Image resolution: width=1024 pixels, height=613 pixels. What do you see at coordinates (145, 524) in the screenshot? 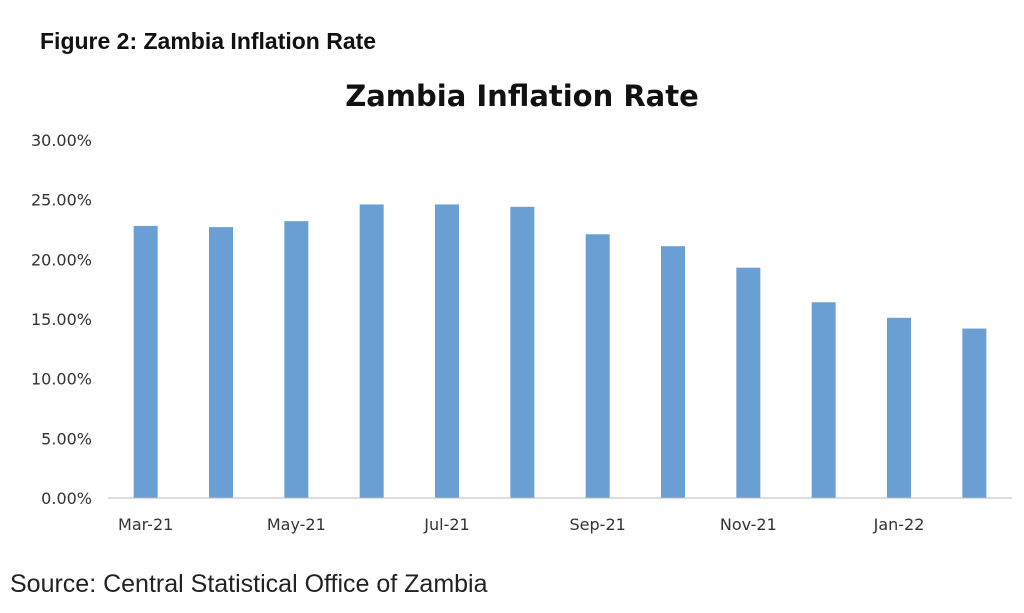
I see `x-tick-label: Mar-21` at bounding box center [145, 524].